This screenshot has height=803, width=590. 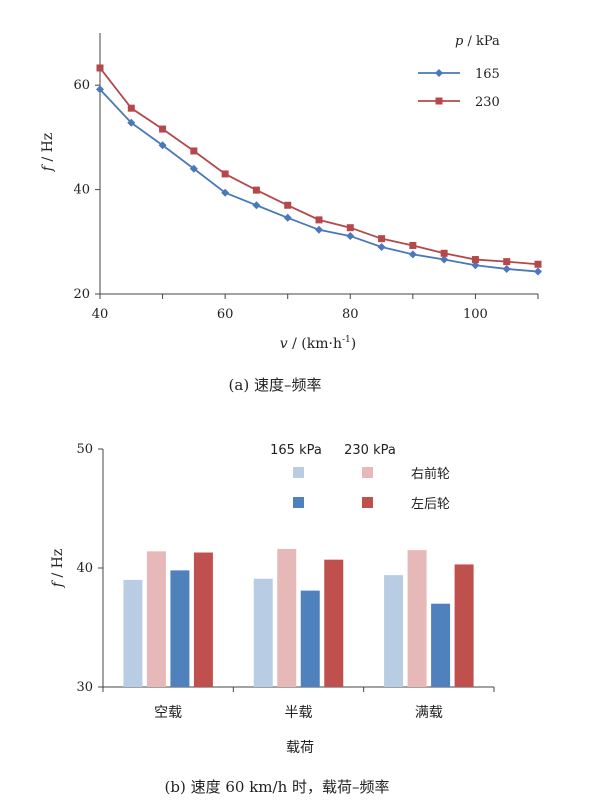 What do you see at coordinates (100, 314) in the screenshot?
I see `chart-a-xtick-label: 40` at bounding box center [100, 314].